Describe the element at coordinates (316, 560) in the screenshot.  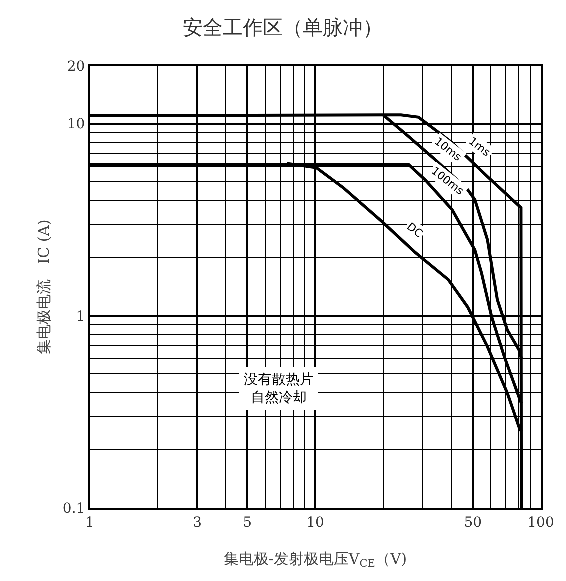
I see `x-axis-title: 集电极-发射极电压V$_{CE}$（V)` at that location.